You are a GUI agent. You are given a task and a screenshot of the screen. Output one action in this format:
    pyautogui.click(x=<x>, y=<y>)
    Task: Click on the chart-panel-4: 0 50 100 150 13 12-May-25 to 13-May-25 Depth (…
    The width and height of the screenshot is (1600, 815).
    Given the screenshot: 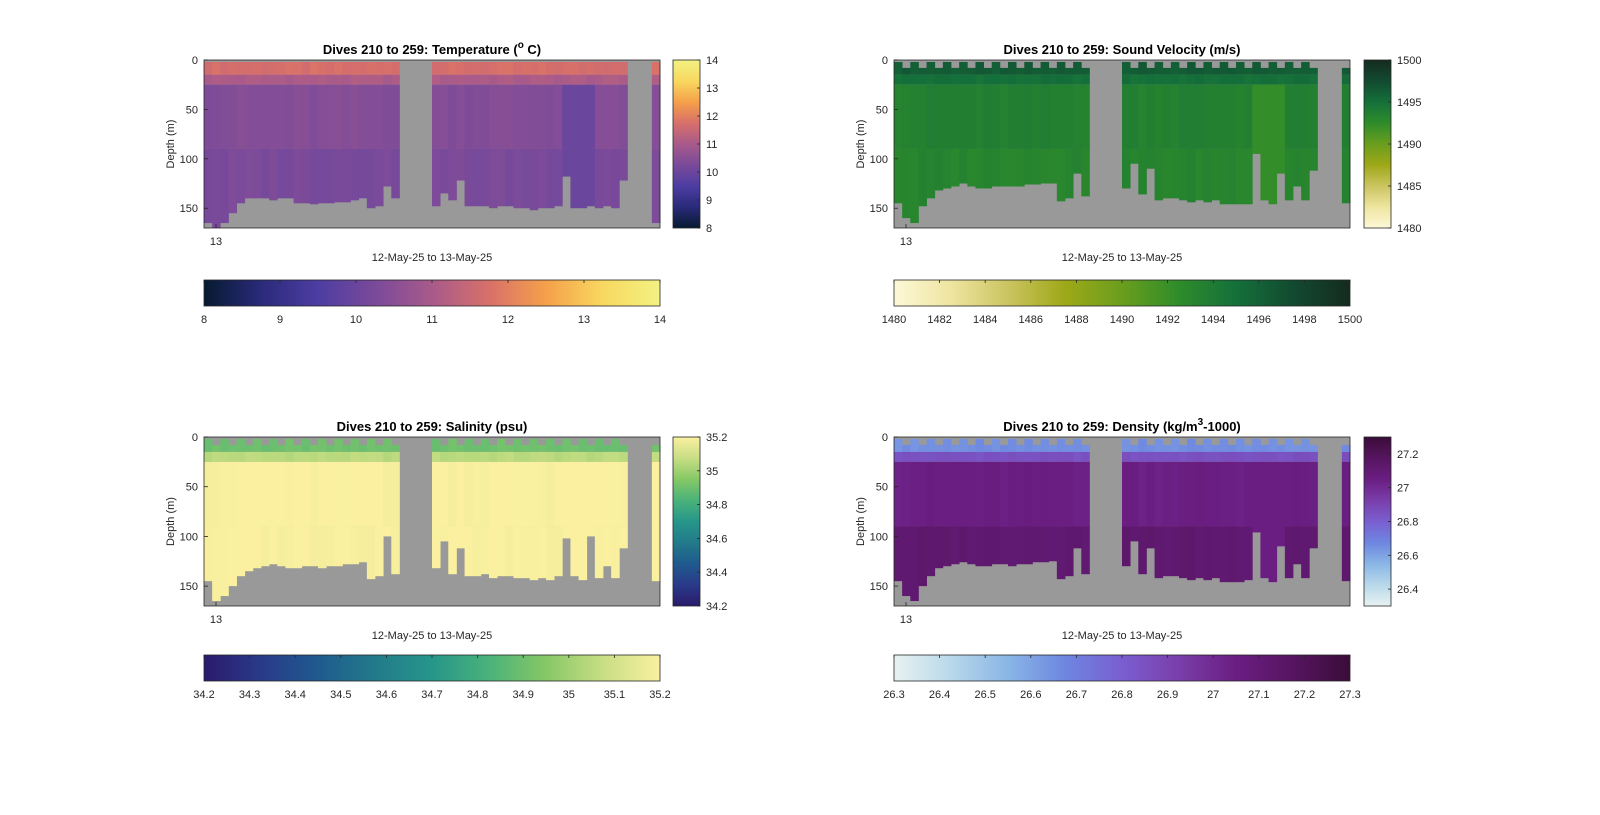 What is the action you would take?
    pyautogui.click(x=1136, y=559)
    